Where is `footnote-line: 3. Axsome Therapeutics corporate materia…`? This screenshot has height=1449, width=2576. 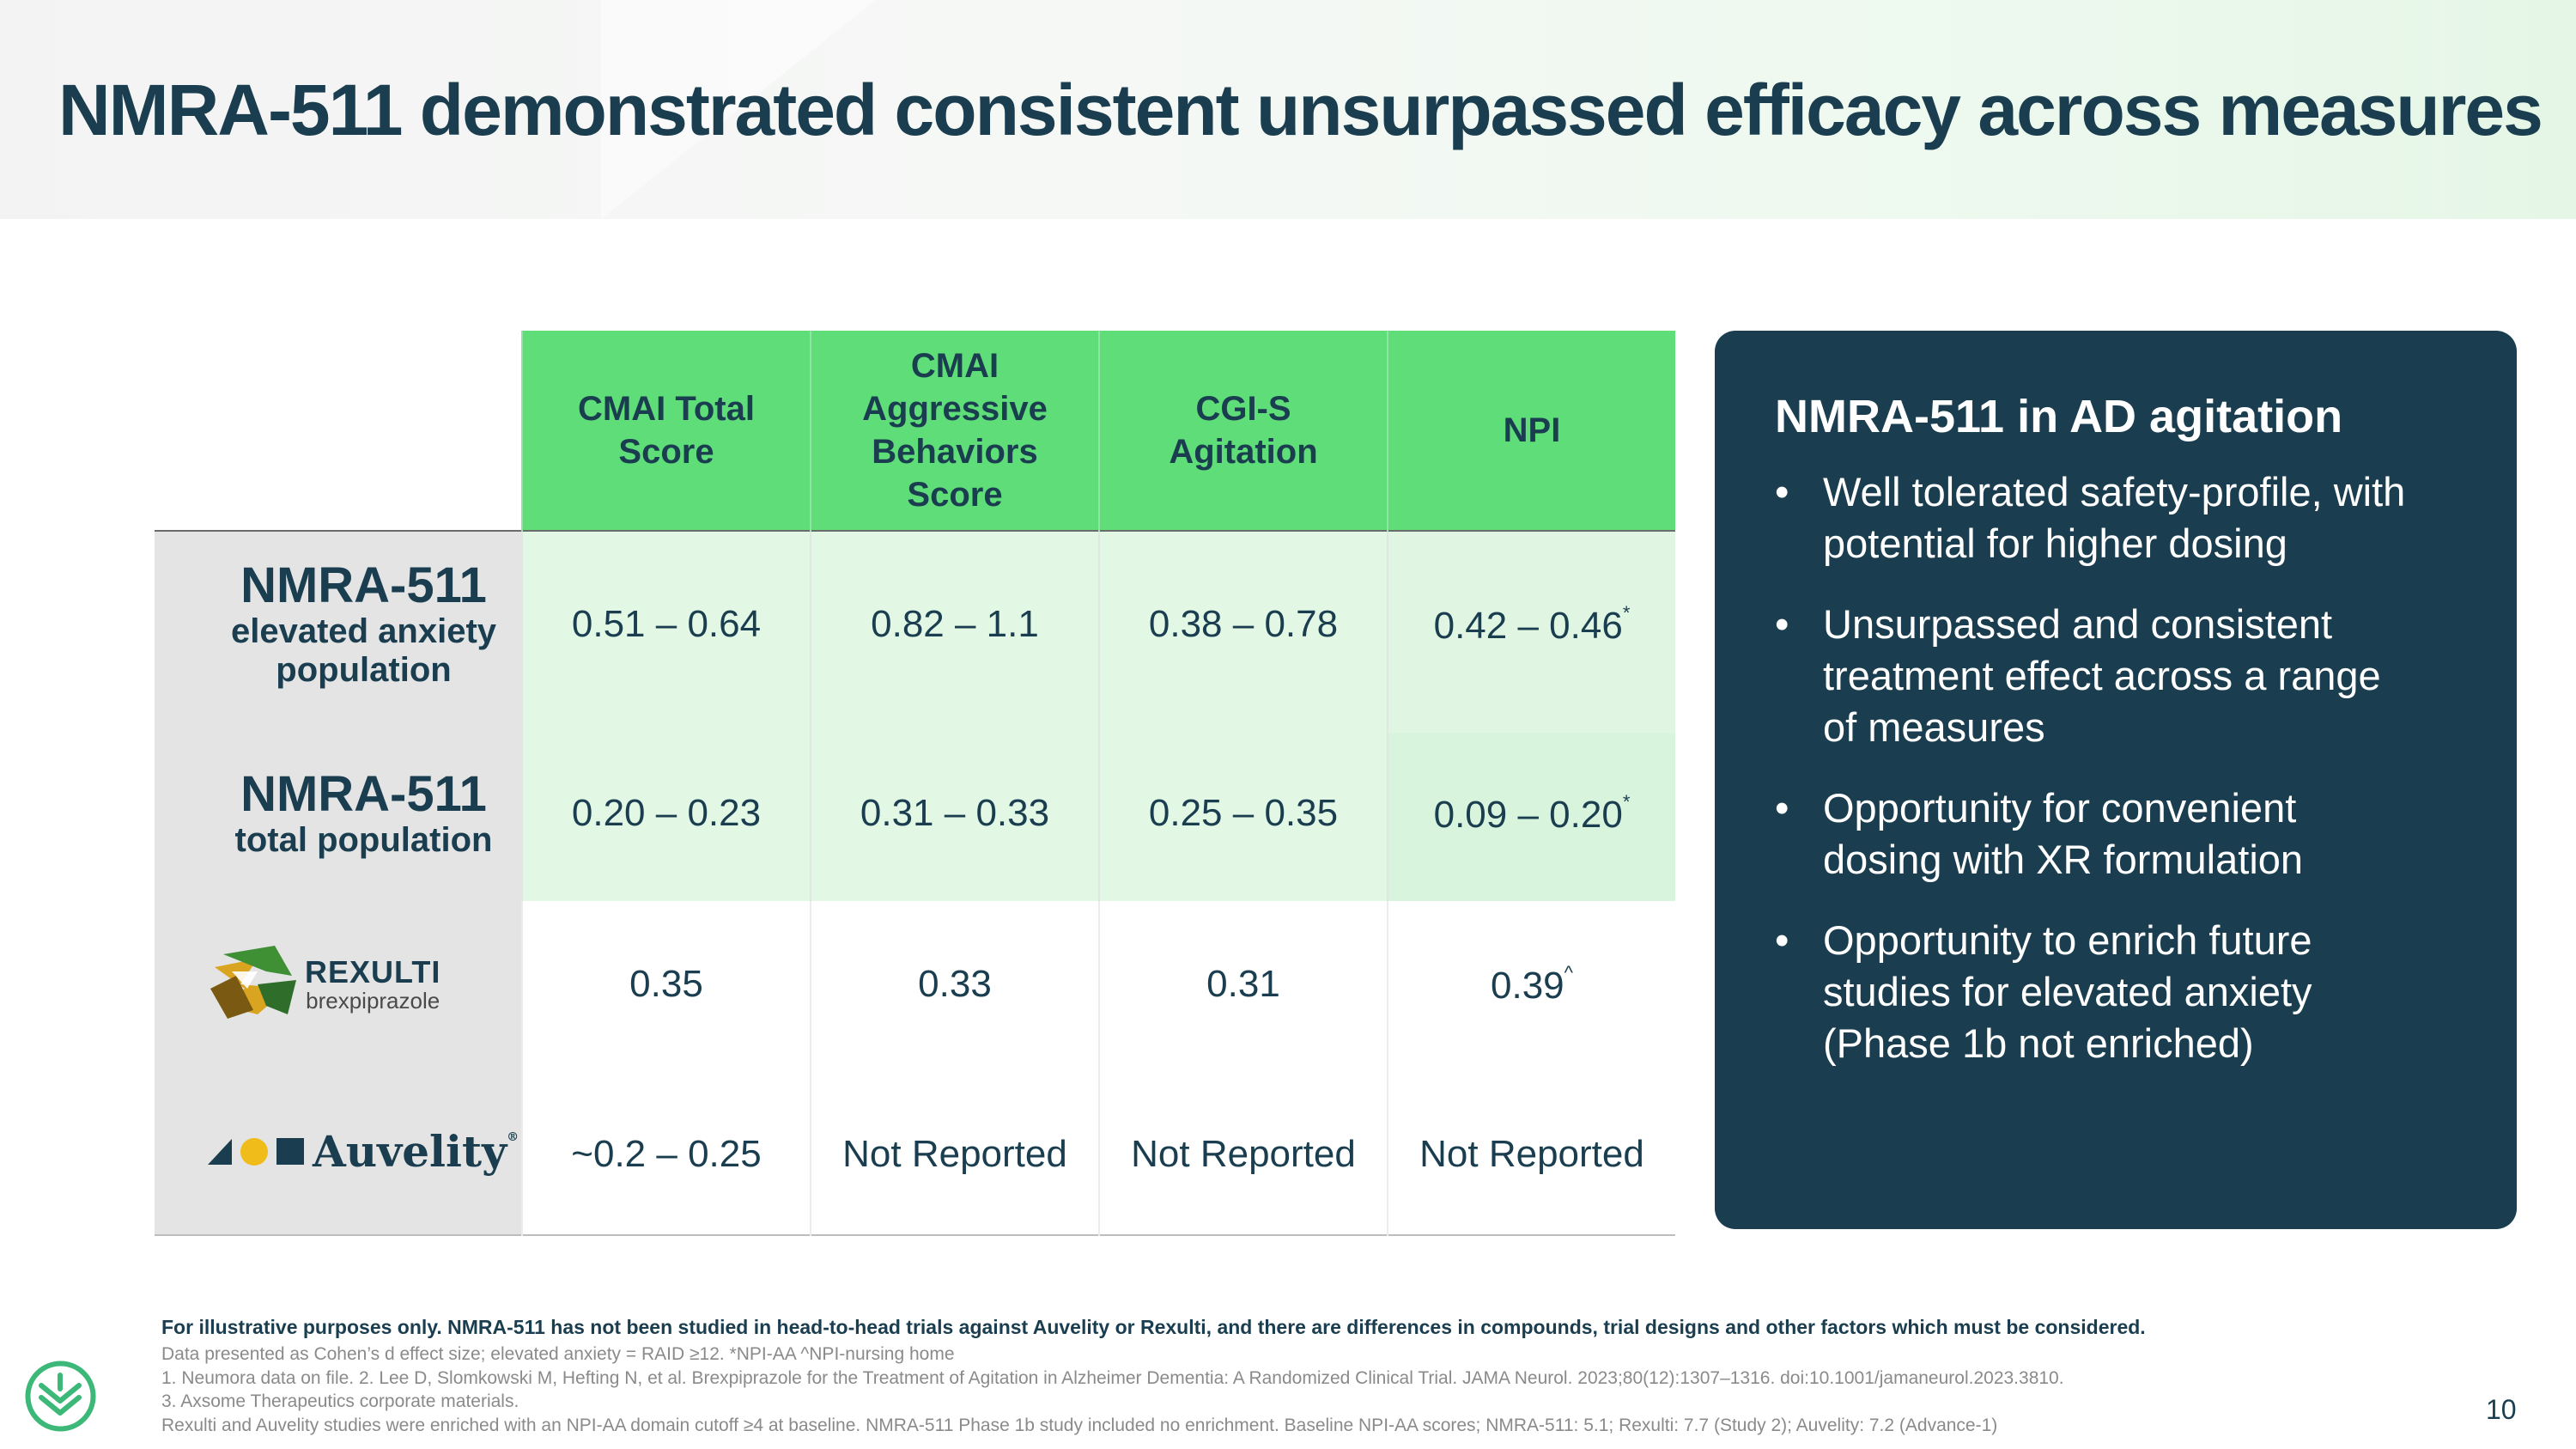
footnote-line: 3. Axsome Therapeutics corporate materia… is located at coordinates (340, 1401).